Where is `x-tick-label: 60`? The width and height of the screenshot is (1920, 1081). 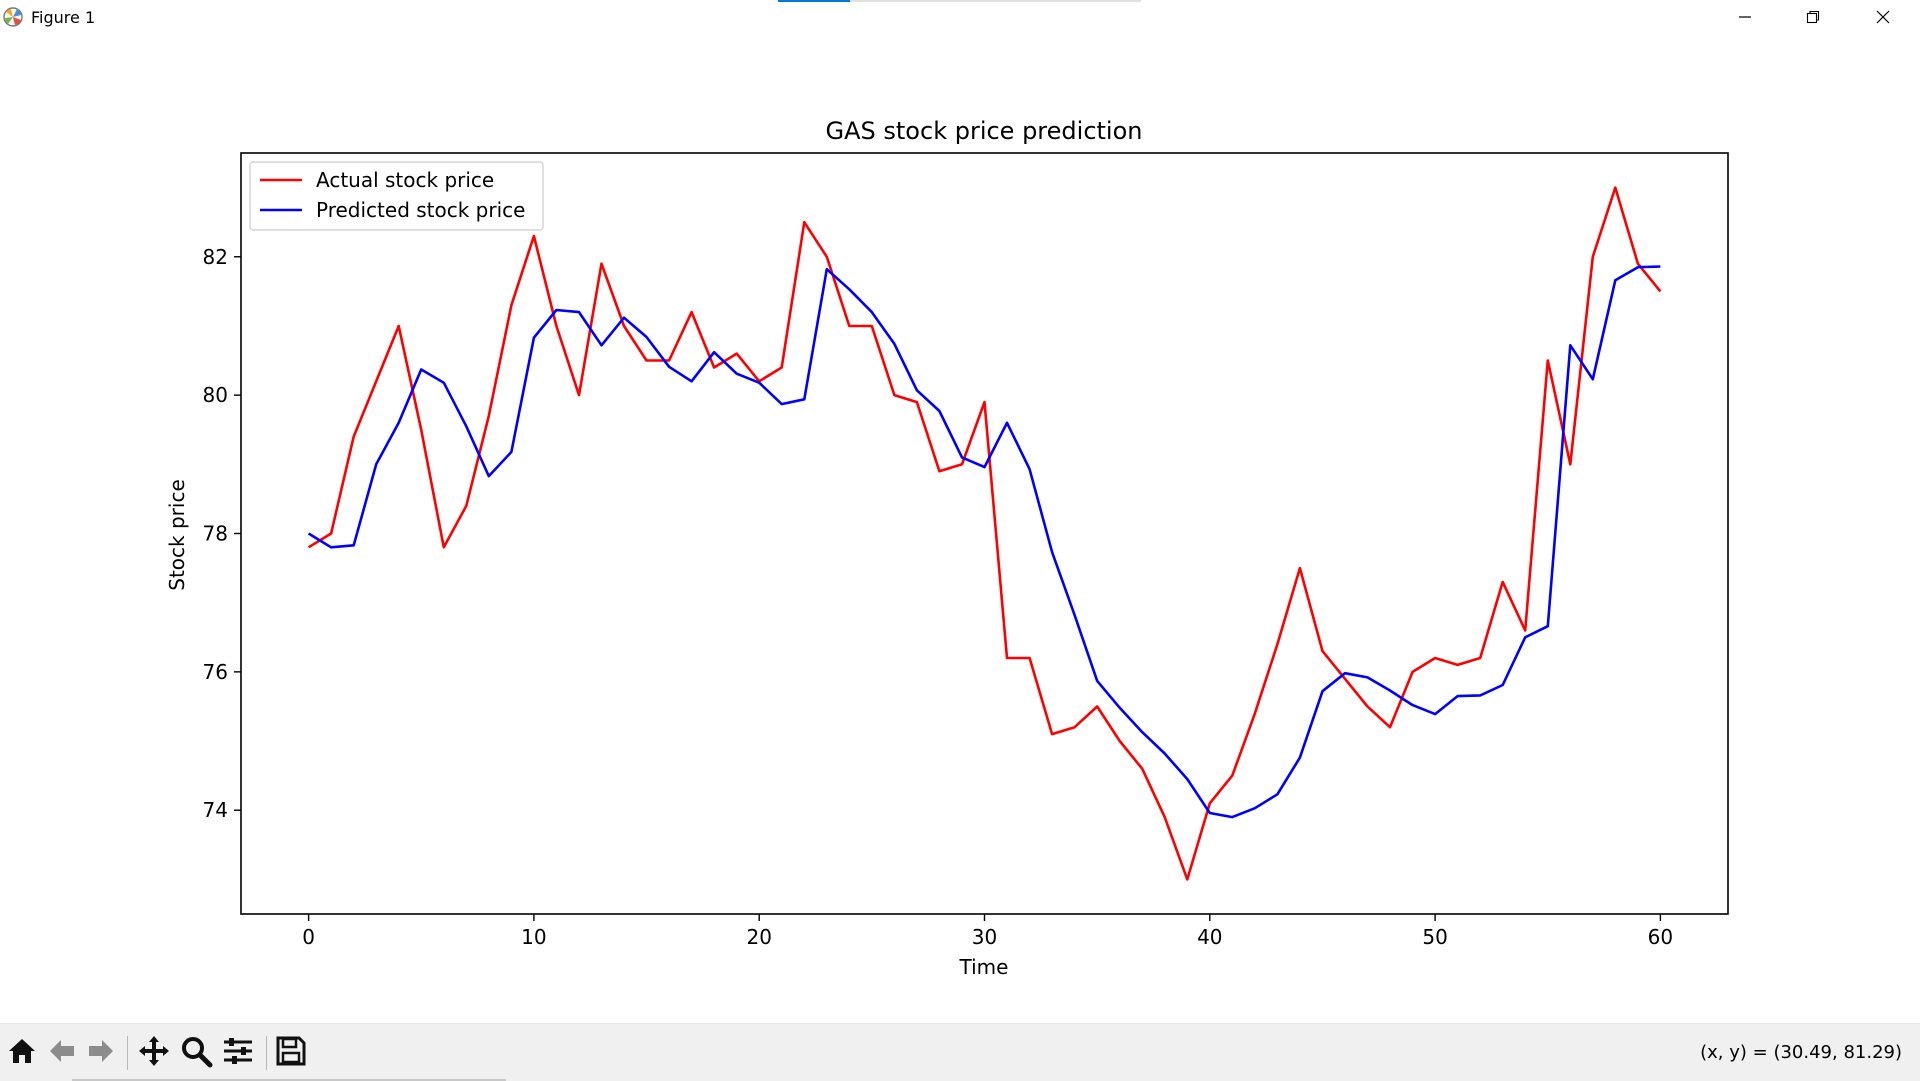 x-tick-label: 60 is located at coordinates (1660, 937).